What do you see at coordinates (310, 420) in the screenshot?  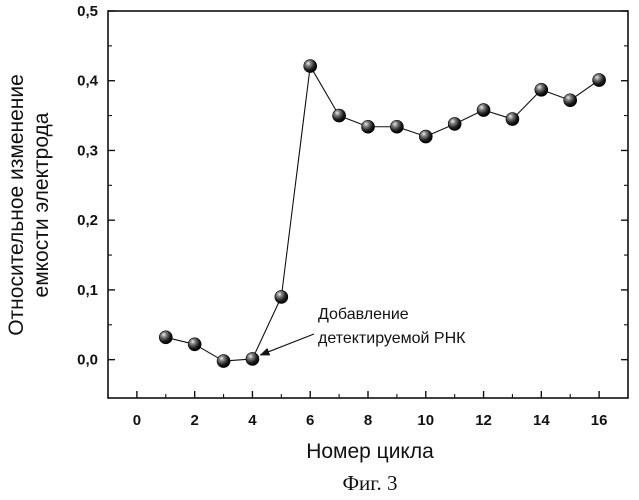 I see `x-tick-label: 6` at bounding box center [310, 420].